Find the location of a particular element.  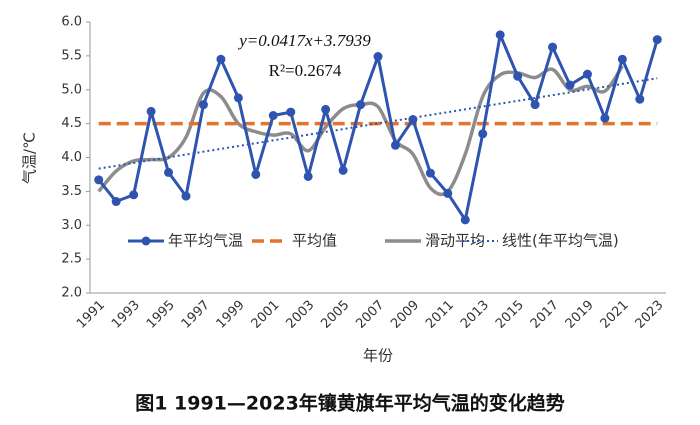

legend-label: 年平均气温 is located at coordinates (205, 241).